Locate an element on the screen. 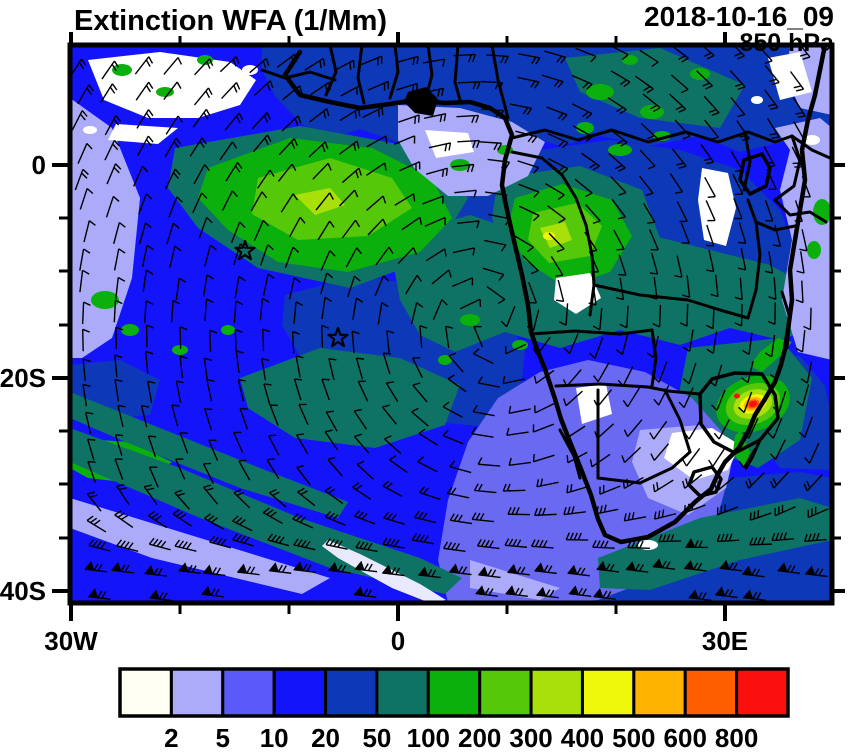 This screenshot has width=850, height=755. map-speckle is located at coordinates (165, 92).